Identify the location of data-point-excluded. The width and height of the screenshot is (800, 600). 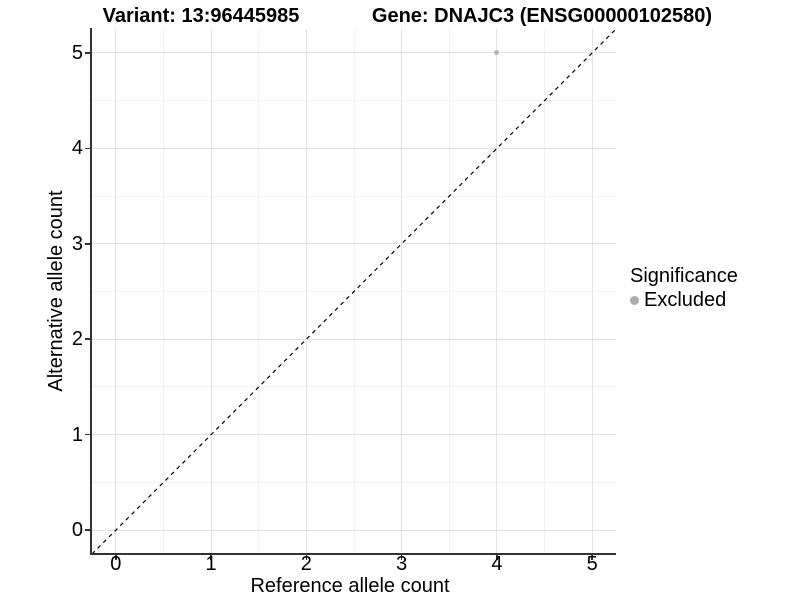
(497, 53).